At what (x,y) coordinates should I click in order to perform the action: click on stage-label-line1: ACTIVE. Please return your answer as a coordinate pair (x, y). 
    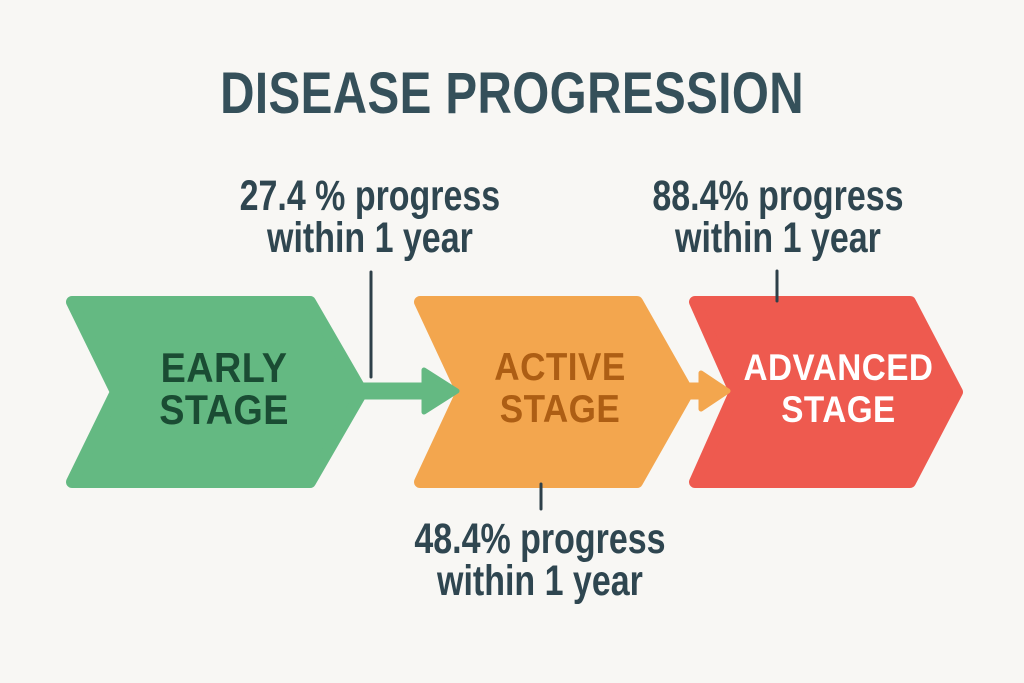
    Looking at the image, I should click on (560, 367).